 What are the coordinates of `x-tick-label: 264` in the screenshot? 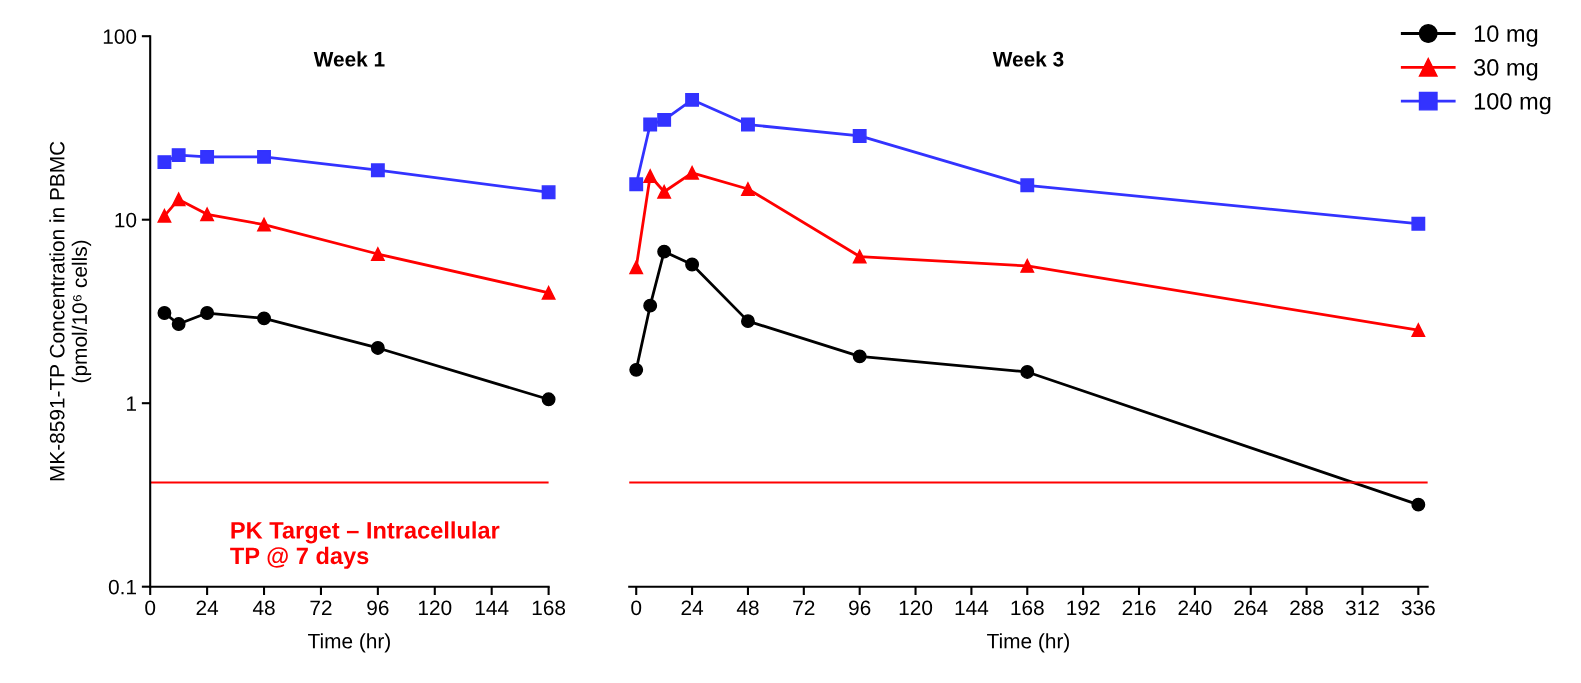 It's located at (1251, 608).